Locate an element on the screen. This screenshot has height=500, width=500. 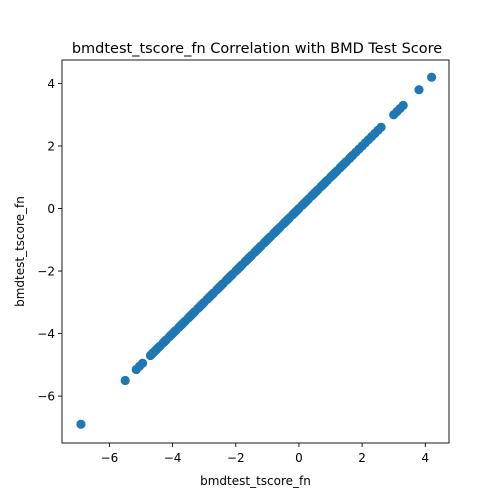
x-tick-label: −2 is located at coordinates (236, 458).